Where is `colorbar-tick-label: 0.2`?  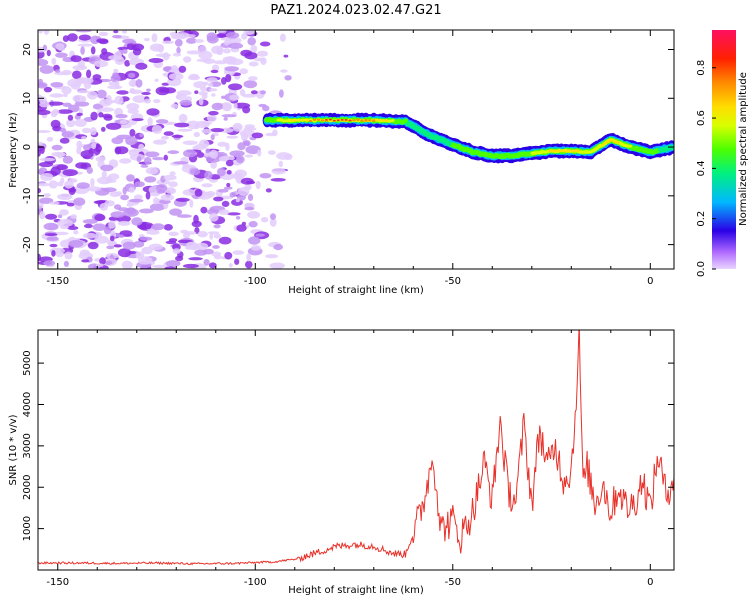 colorbar-tick-label: 0.2 is located at coordinates (701, 219).